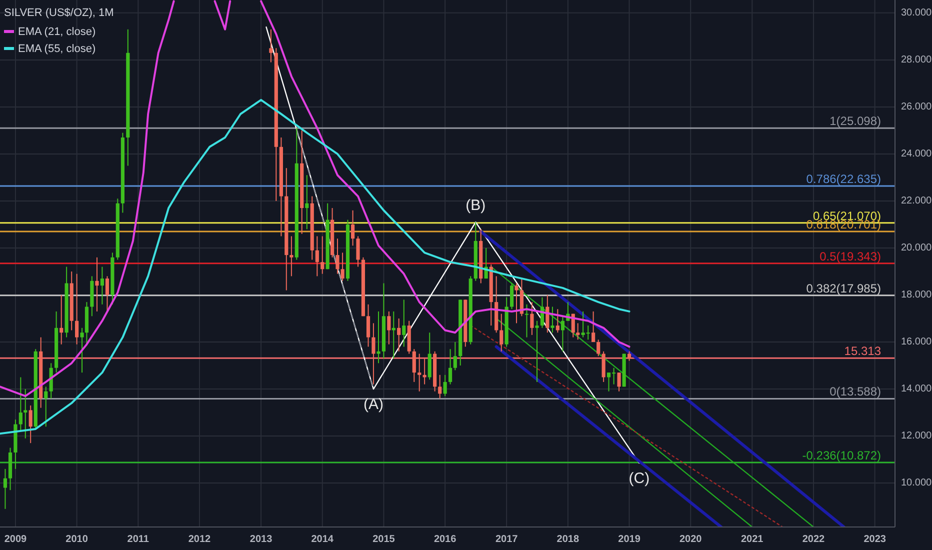 The height and width of the screenshot is (550, 932). What do you see at coordinates (506, 539) in the screenshot?
I see `x-tick-label: 2017` at bounding box center [506, 539].